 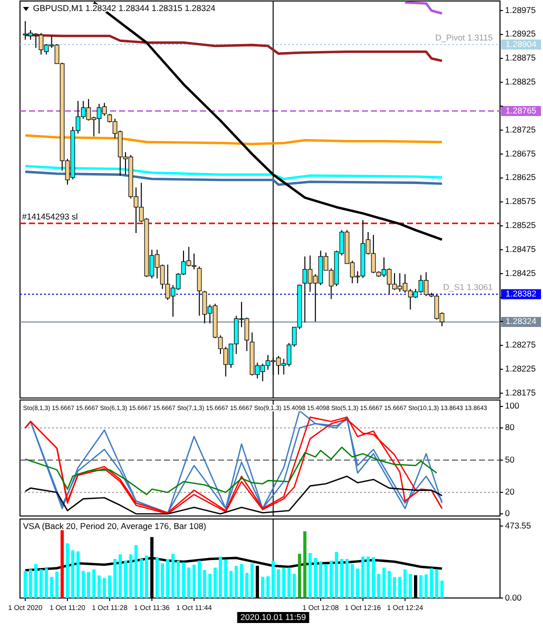 What do you see at coordinates (520, 392) in the screenshot?
I see `y-tick-label: 1.28175` at bounding box center [520, 392].